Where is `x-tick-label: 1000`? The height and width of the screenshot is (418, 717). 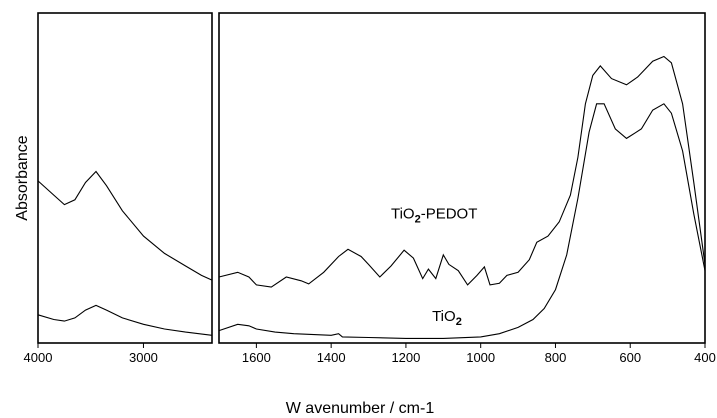
x-tick-label: 1000 is located at coordinates (480, 357).